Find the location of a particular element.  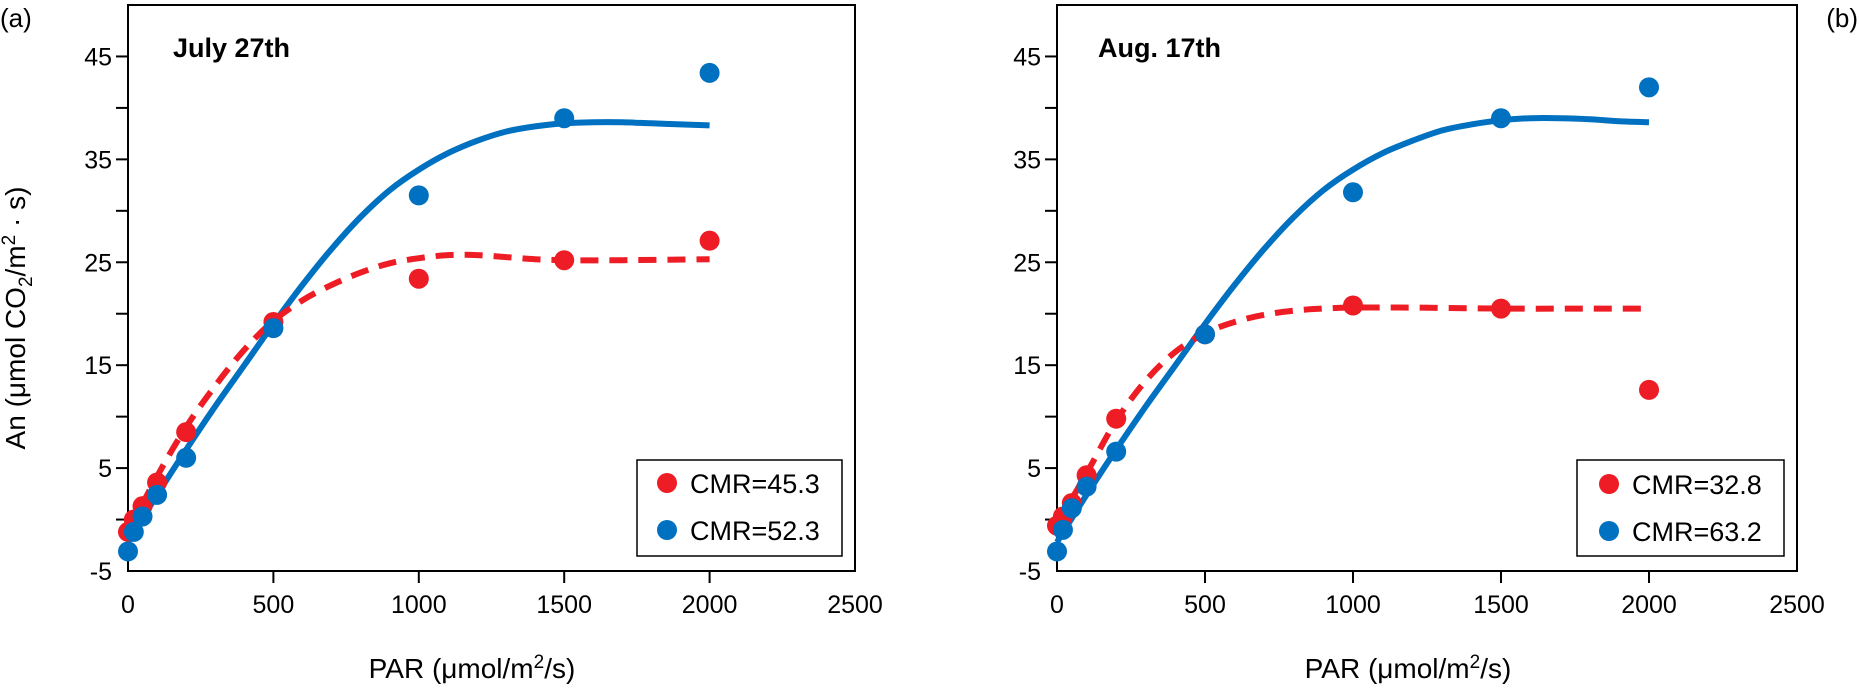

x-axis-label-b: PAR (μmol/m2/s) is located at coordinates (1408, 668).